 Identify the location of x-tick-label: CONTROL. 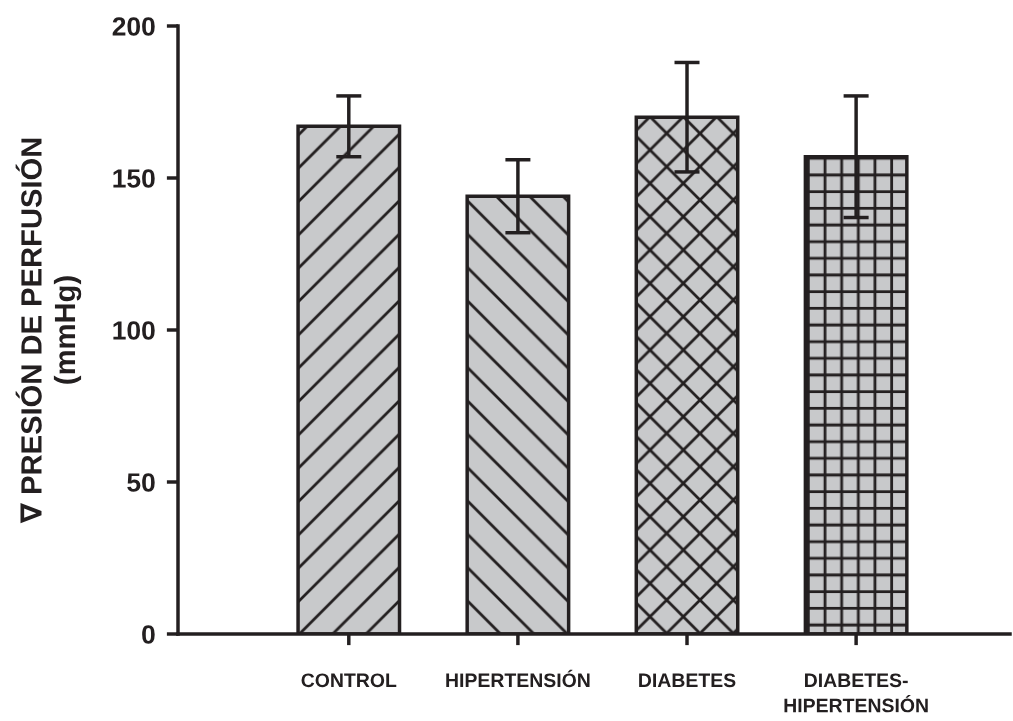
(349, 680).